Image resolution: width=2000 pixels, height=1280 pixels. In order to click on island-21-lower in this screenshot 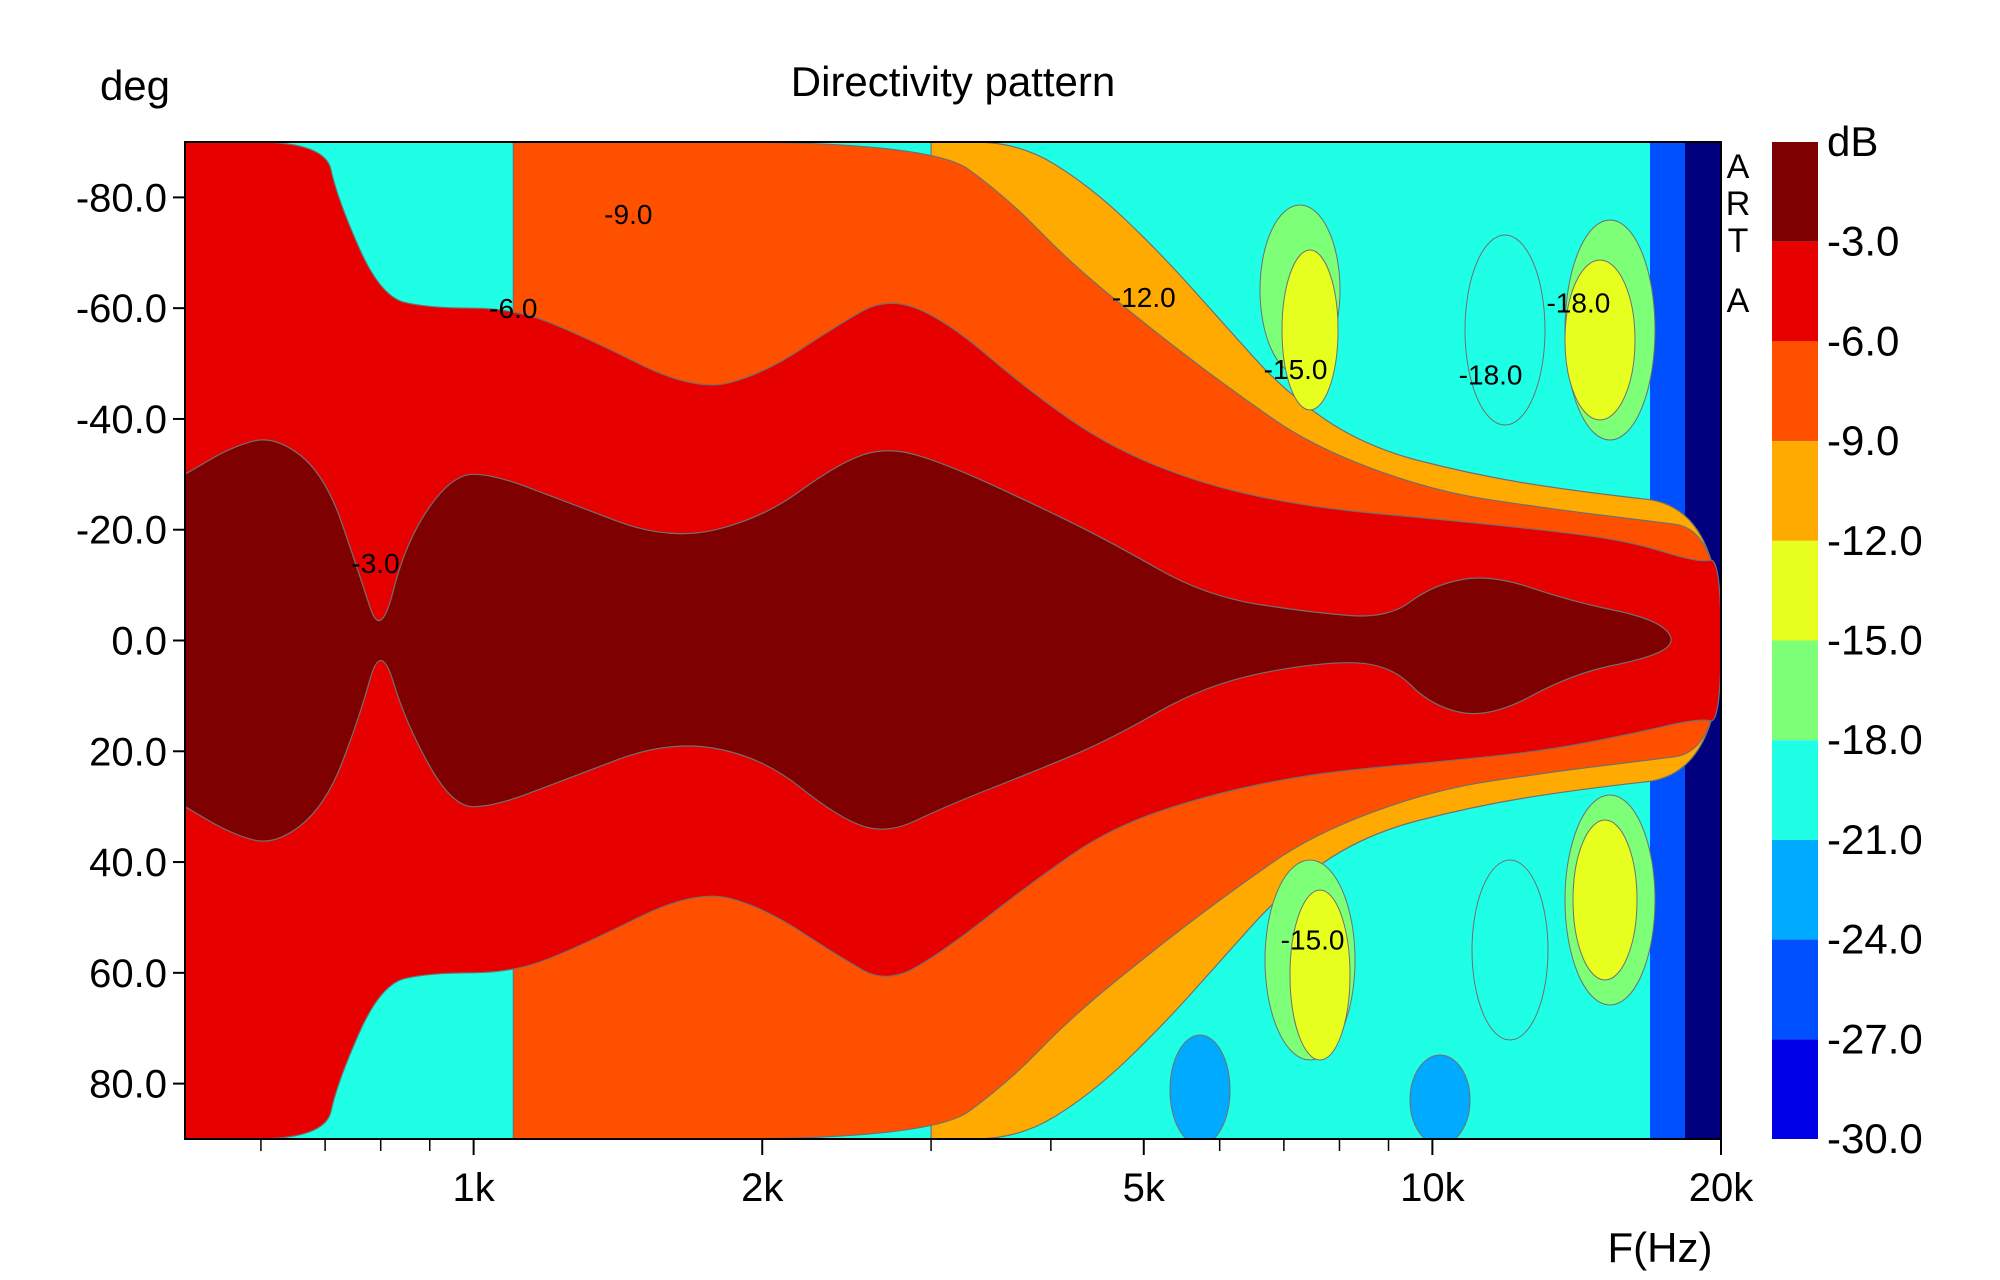, I will do `click(1510, 950)`.